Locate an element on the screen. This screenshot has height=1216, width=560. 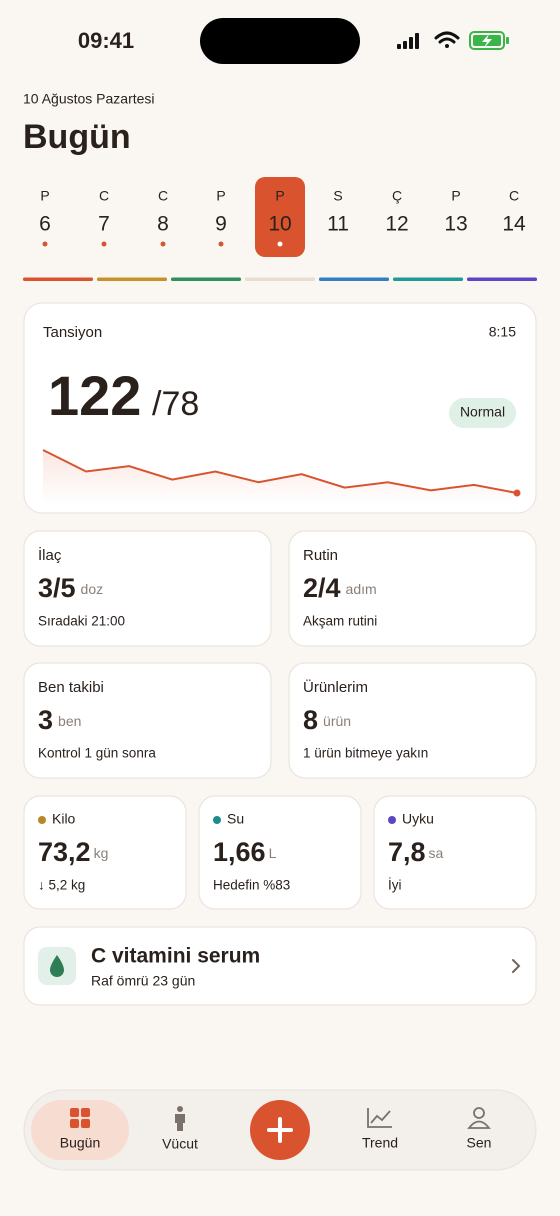
card-value: 3 is located at coordinates (45, 720).